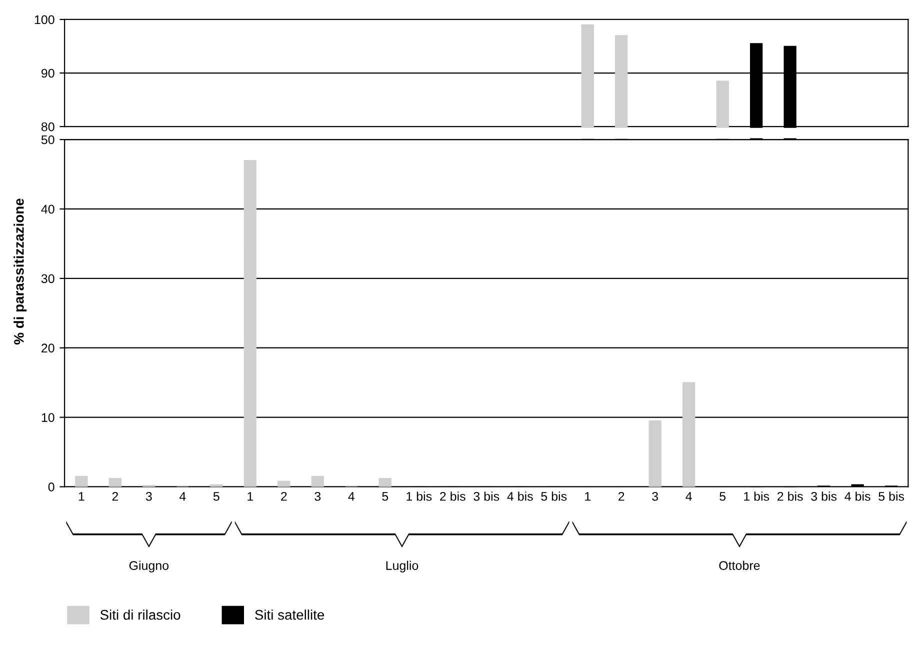  What do you see at coordinates (47, 139) in the screenshot?
I see `y-tick-label: 50` at bounding box center [47, 139].